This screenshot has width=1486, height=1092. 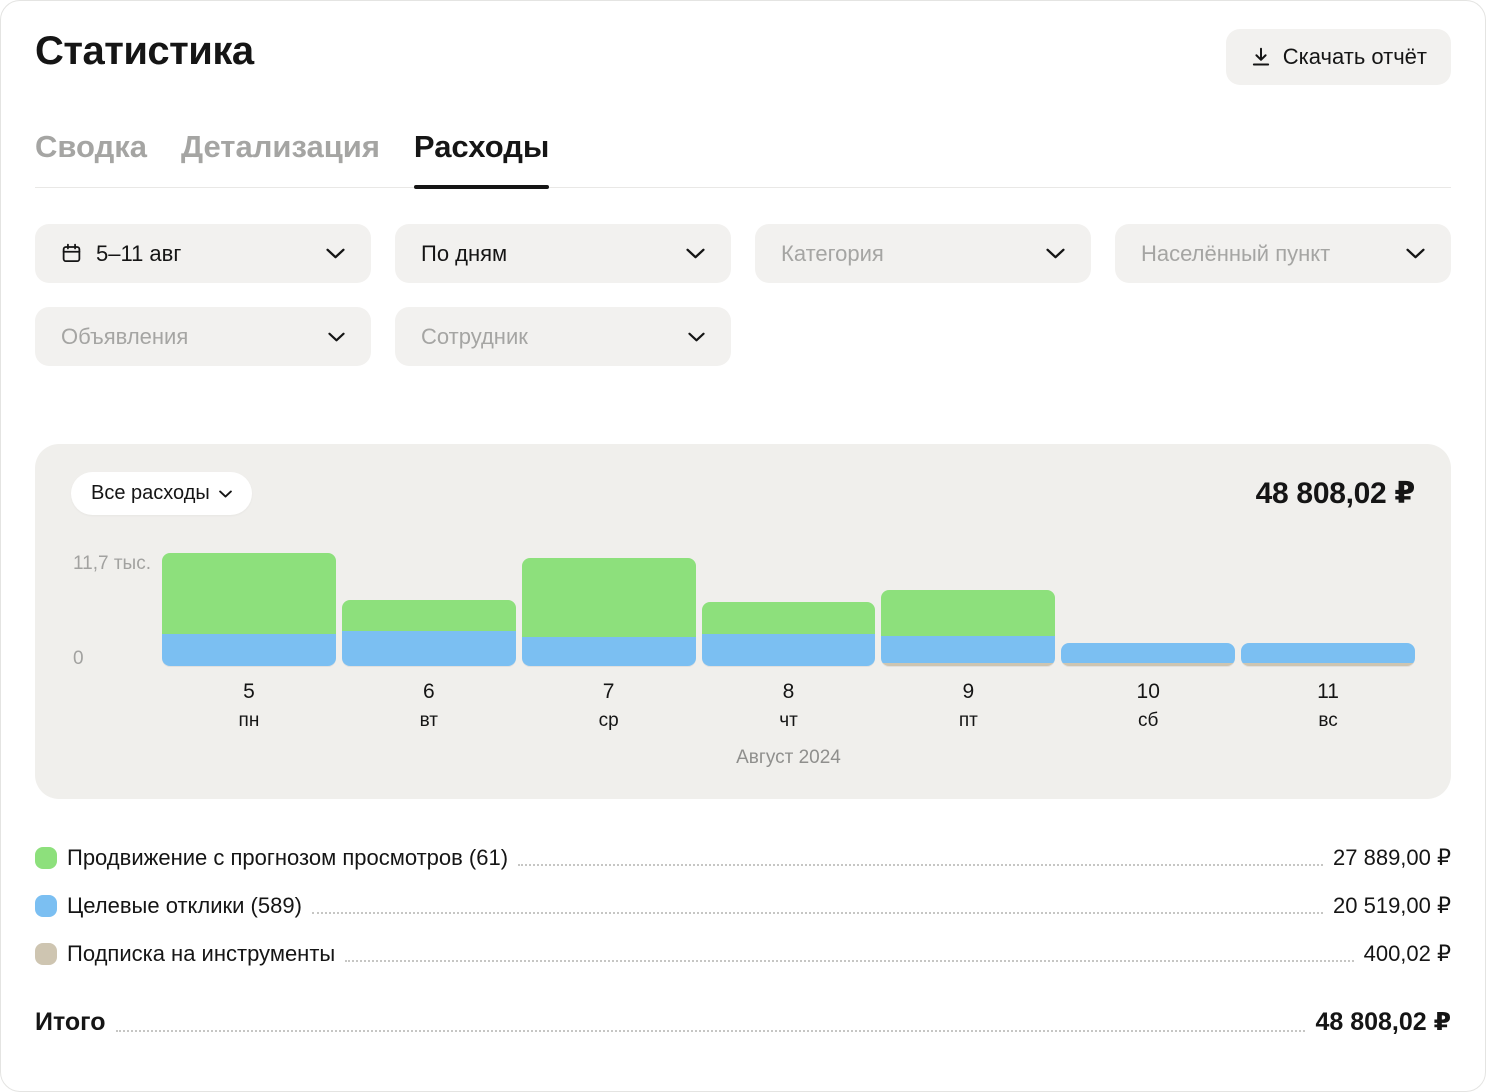 I want to click on day-label-6: 6 вт, so click(x=428, y=705).